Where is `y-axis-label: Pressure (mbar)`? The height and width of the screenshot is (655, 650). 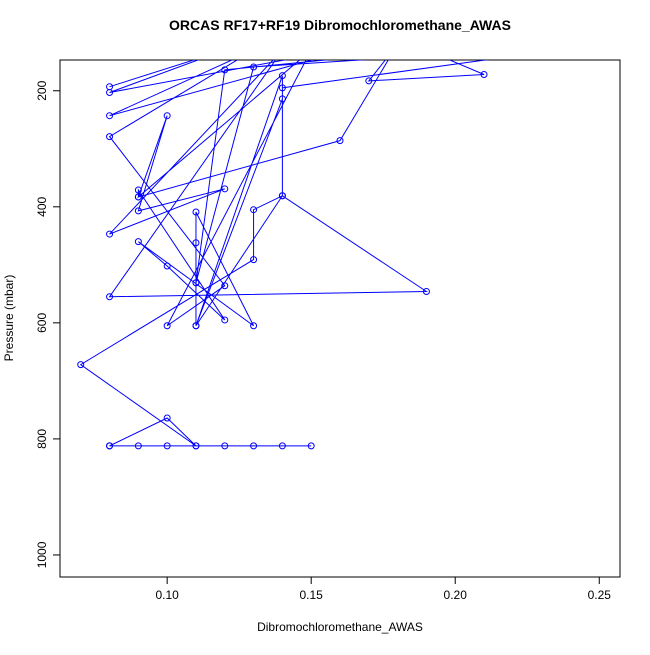 y-axis-label: Pressure (mbar) is located at coordinates (9, 318).